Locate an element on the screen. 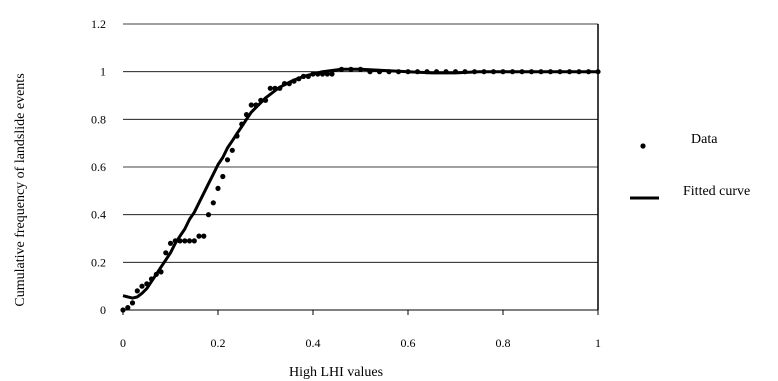 The width and height of the screenshot is (778, 381). y-tick-label: 1 is located at coordinates (103, 72).